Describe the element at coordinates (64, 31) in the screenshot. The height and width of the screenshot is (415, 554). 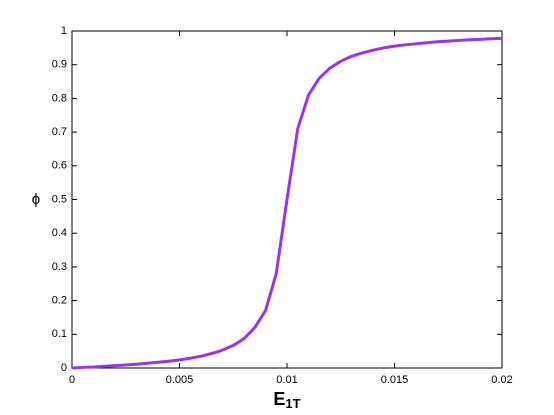
I see `y-tick-label: 1` at that location.